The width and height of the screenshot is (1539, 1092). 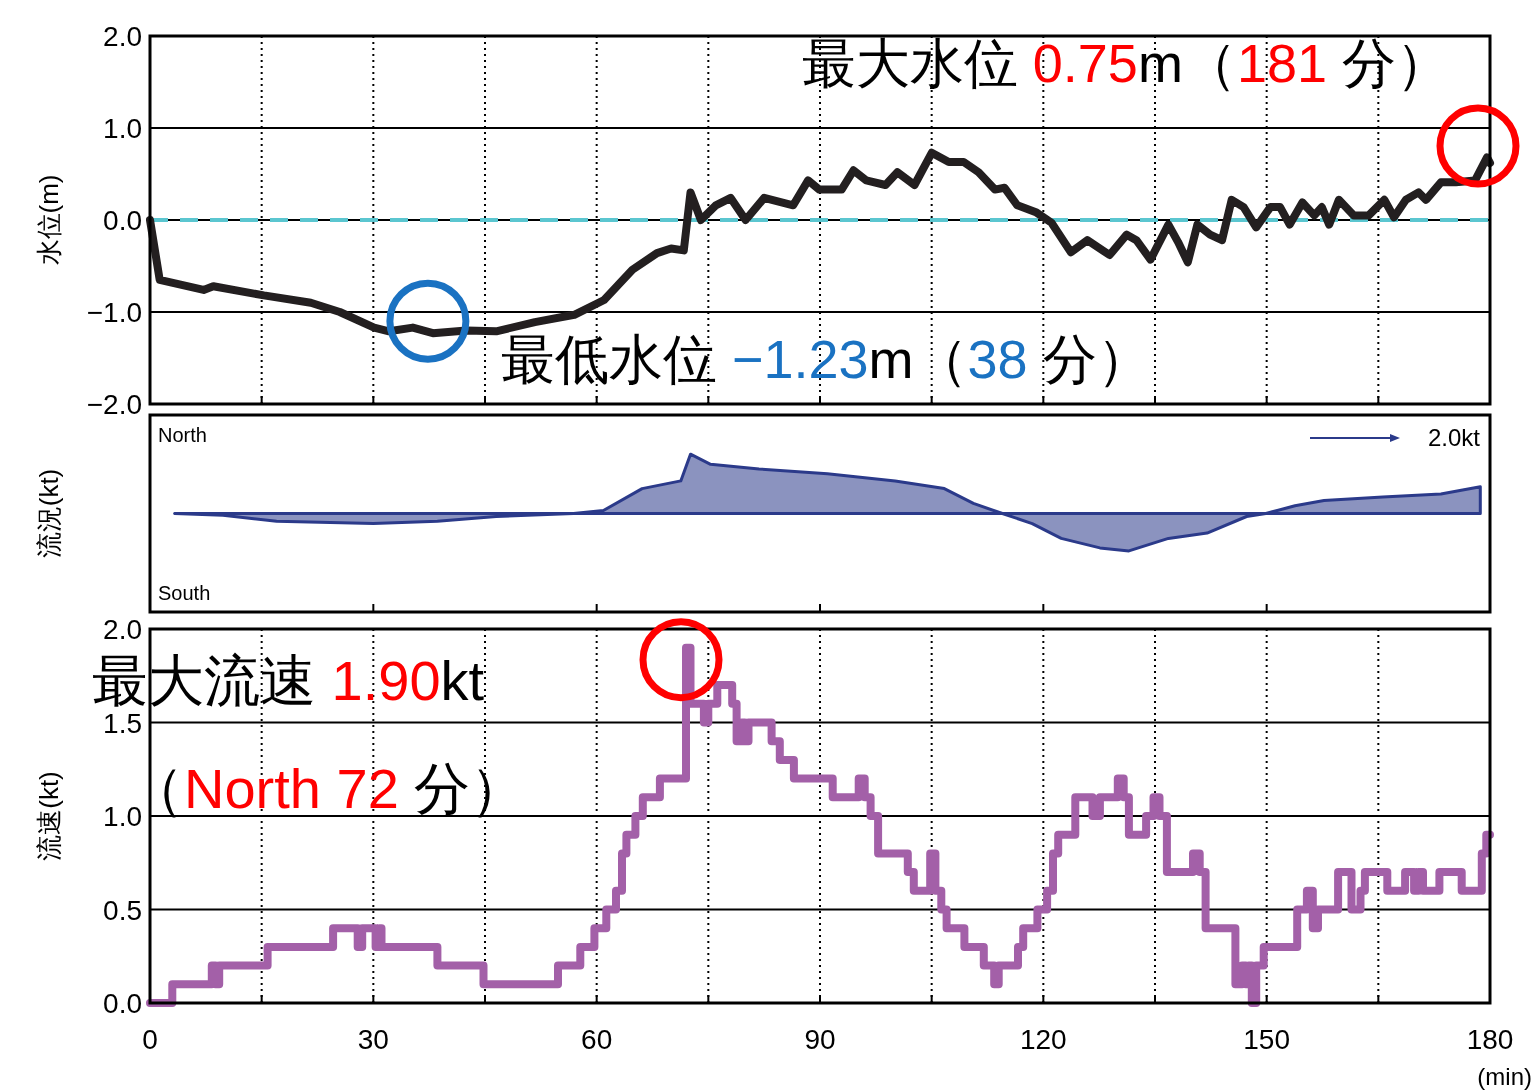 What do you see at coordinates (825, 359) in the screenshot?
I see `annotation: 最低水位 −1.23m（38 分）` at bounding box center [825, 359].